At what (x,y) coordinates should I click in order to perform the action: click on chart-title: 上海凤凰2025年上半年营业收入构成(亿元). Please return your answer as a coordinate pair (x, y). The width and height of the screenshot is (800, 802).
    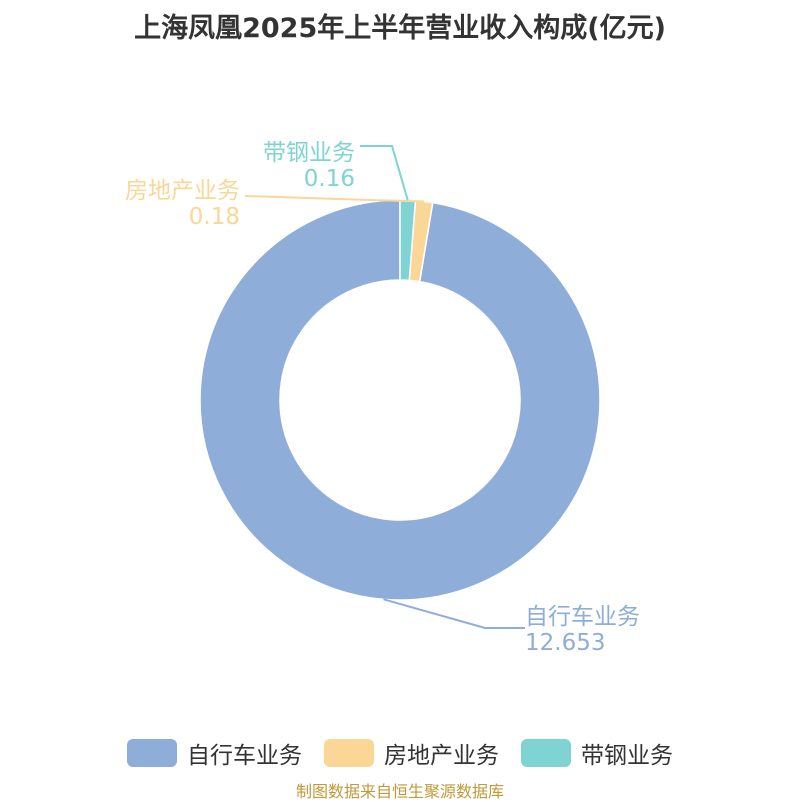
    Looking at the image, I should click on (400, 28).